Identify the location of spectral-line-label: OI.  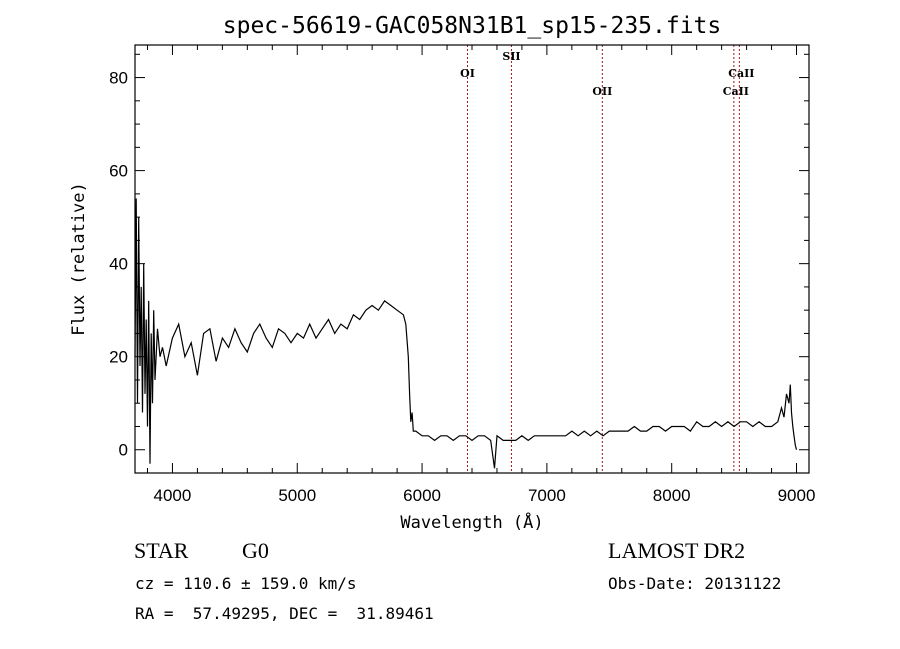
(467, 73).